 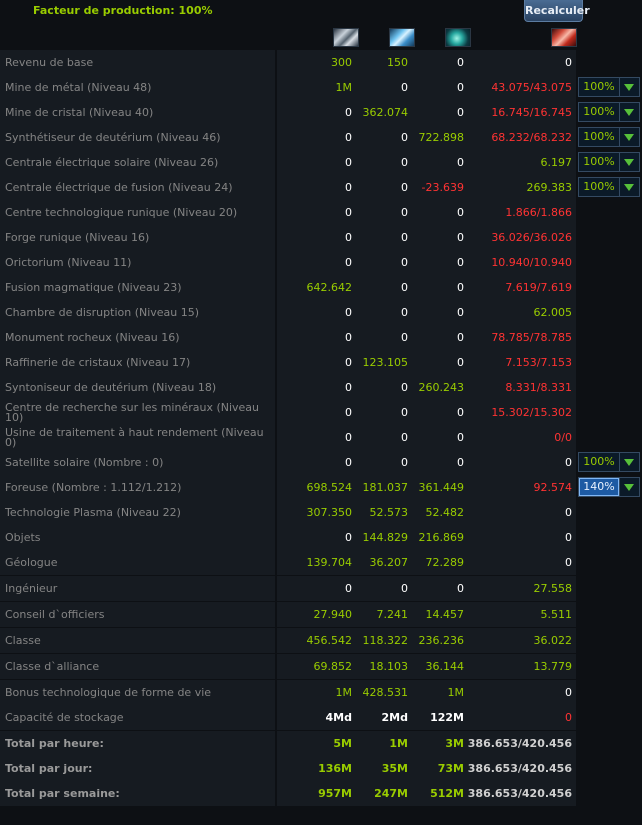 I want to click on crystal-value: 1M, so click(x=382, y=743).